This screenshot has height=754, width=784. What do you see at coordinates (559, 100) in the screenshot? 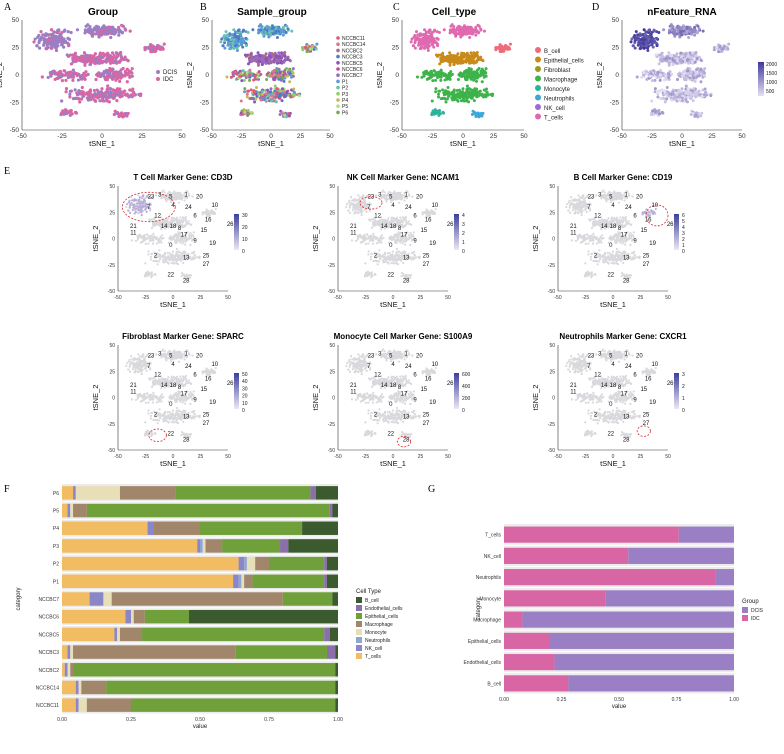
I see `legend-label: Neutrophils` at bounding box center [559, 100].